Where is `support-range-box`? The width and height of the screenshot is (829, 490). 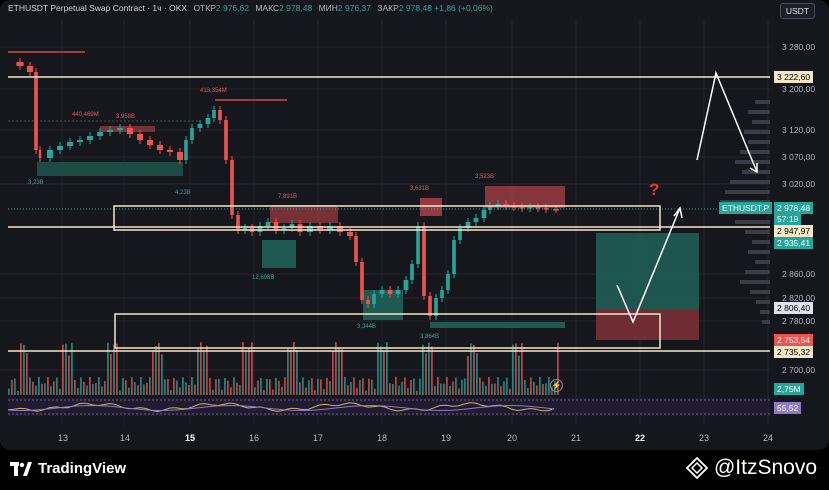 support-range-box is located at coordinates (387, 331).